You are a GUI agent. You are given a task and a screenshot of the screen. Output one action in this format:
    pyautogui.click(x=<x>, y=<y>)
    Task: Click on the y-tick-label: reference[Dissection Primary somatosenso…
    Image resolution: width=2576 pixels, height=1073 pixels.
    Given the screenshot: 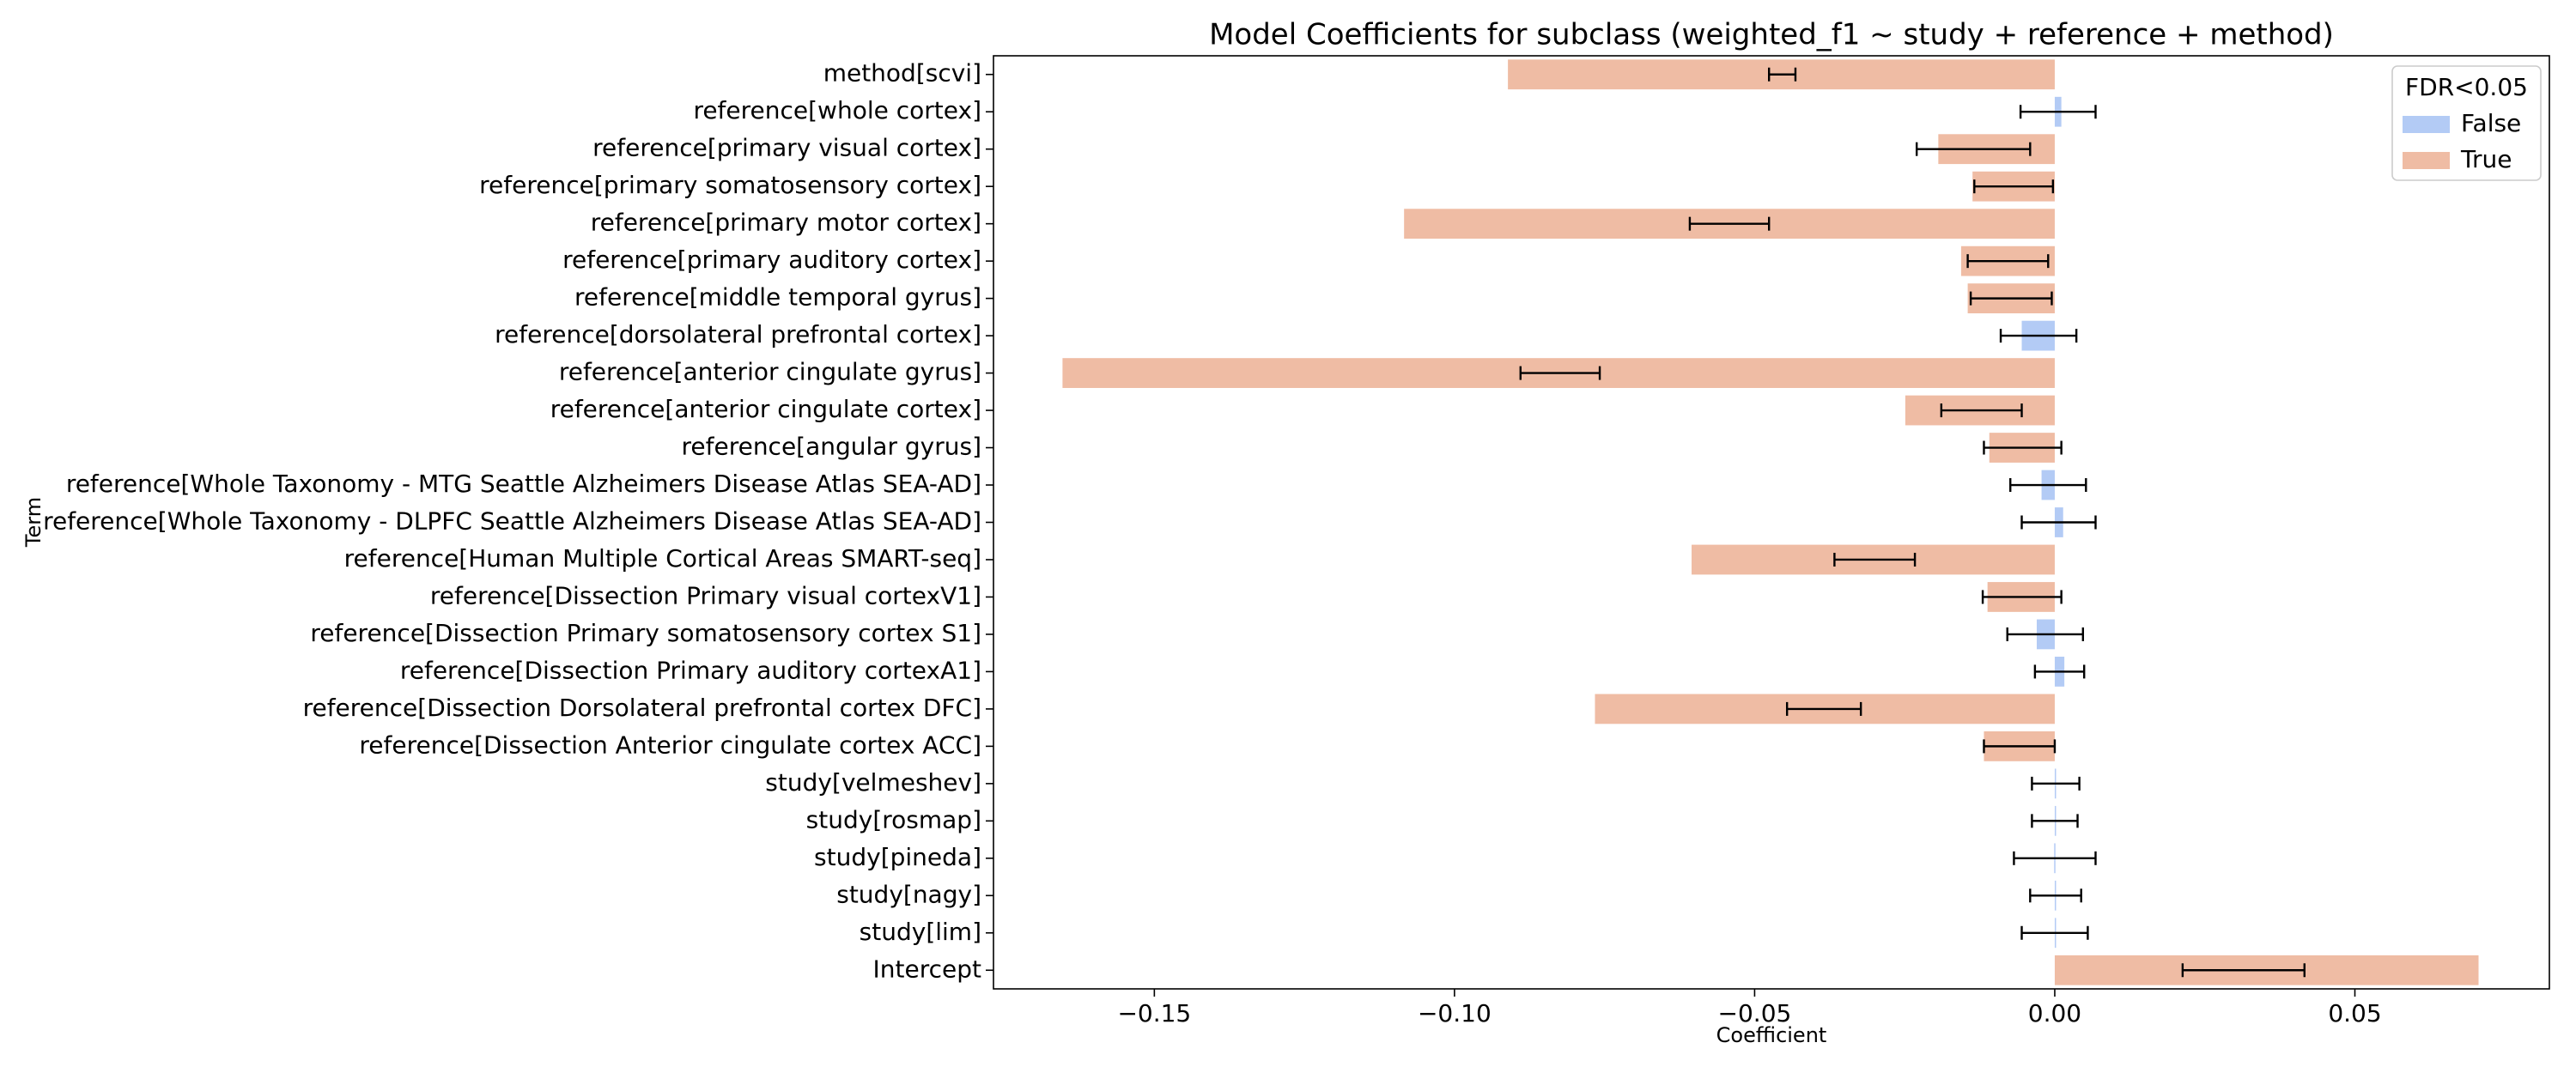 What is the action you would take?
    pyautogui.click(x=645, y=633)
    